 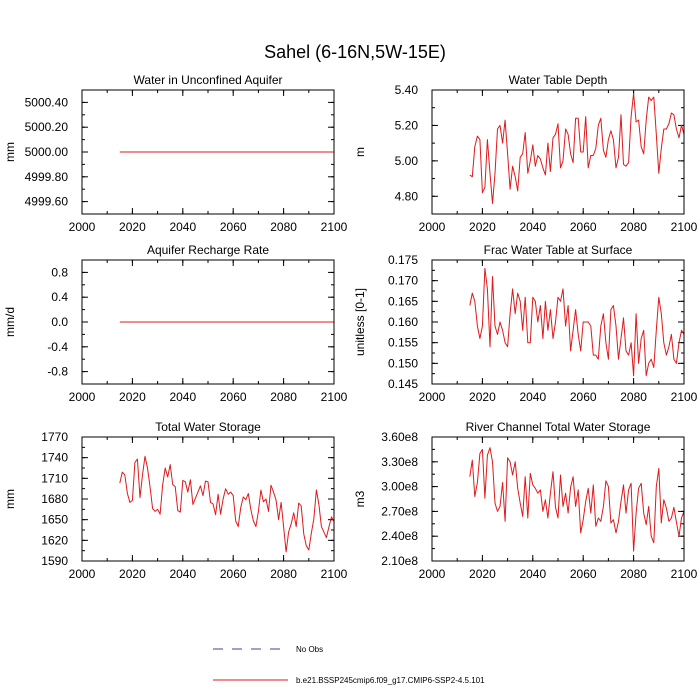 What do you see at coordinates (208, 250) in the screenshot?
I see `panel-title-aquifer-recharge-rate: Aquifer Recharge Rate` at bounding box center [208, 250].